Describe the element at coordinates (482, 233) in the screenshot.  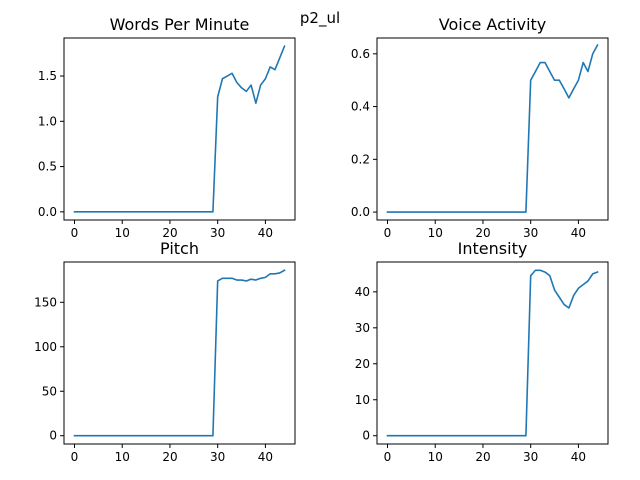
I see `voice-activity-xtick-label: 20` at that location.